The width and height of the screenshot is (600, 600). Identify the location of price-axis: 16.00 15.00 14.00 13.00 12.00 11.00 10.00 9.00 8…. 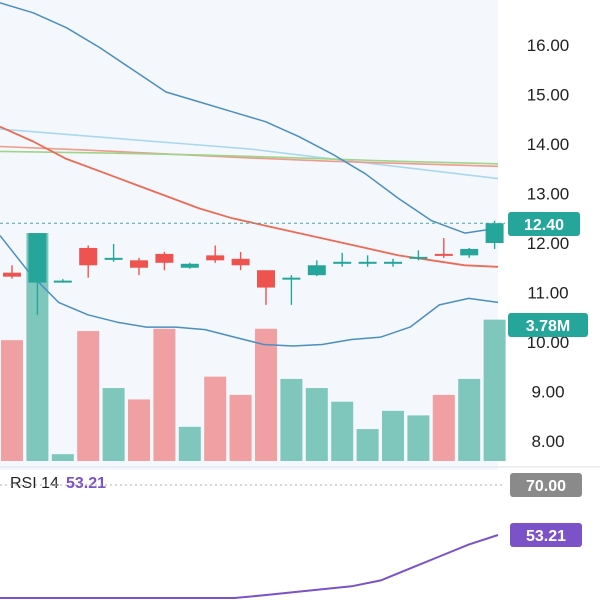
(548, 243).